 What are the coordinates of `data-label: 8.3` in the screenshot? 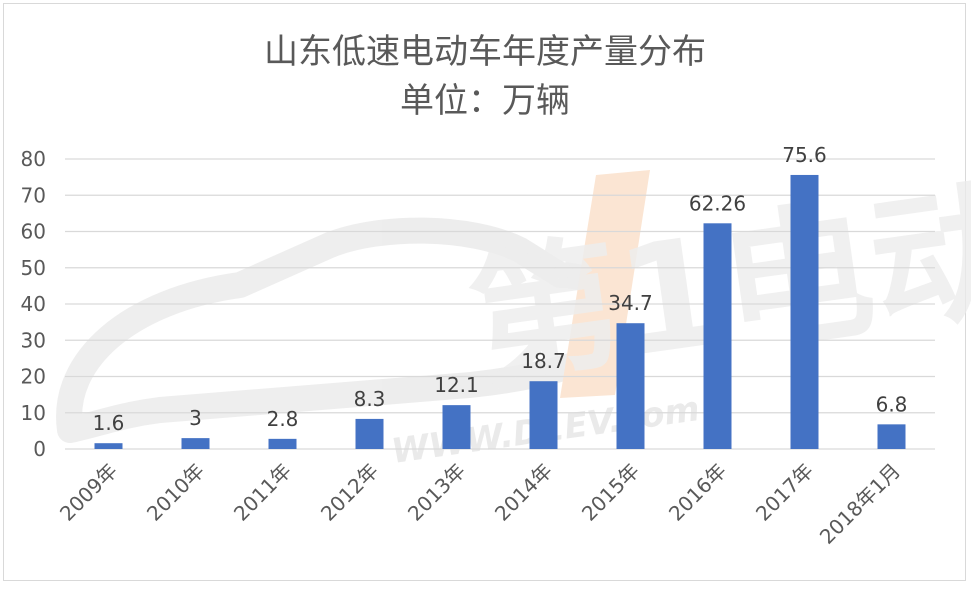 It's located at (370, 399).